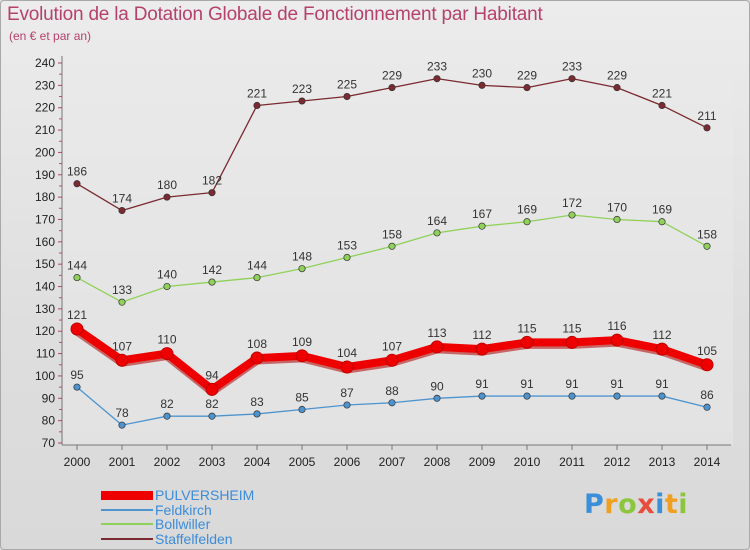  Describe the element at coordinates (616, 326) in the screenshot. I see `data-label: 116` at that location.